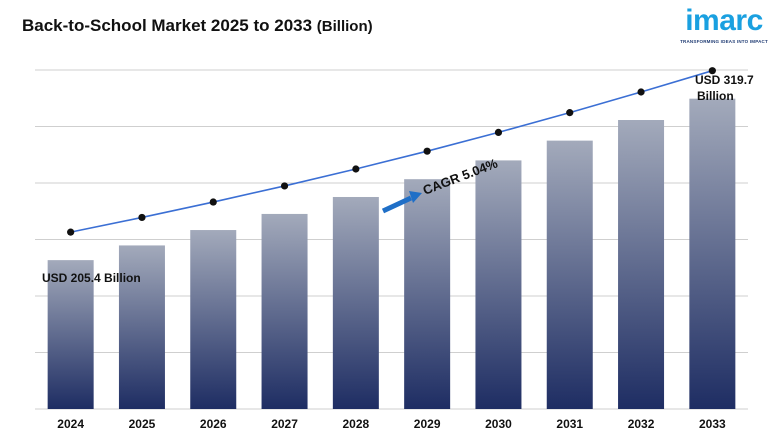  Describe the element at coordinates (167, 25) in the screenshot. I see `chart-title-text: Back-to-School Market 2025 to 2033` at that location.